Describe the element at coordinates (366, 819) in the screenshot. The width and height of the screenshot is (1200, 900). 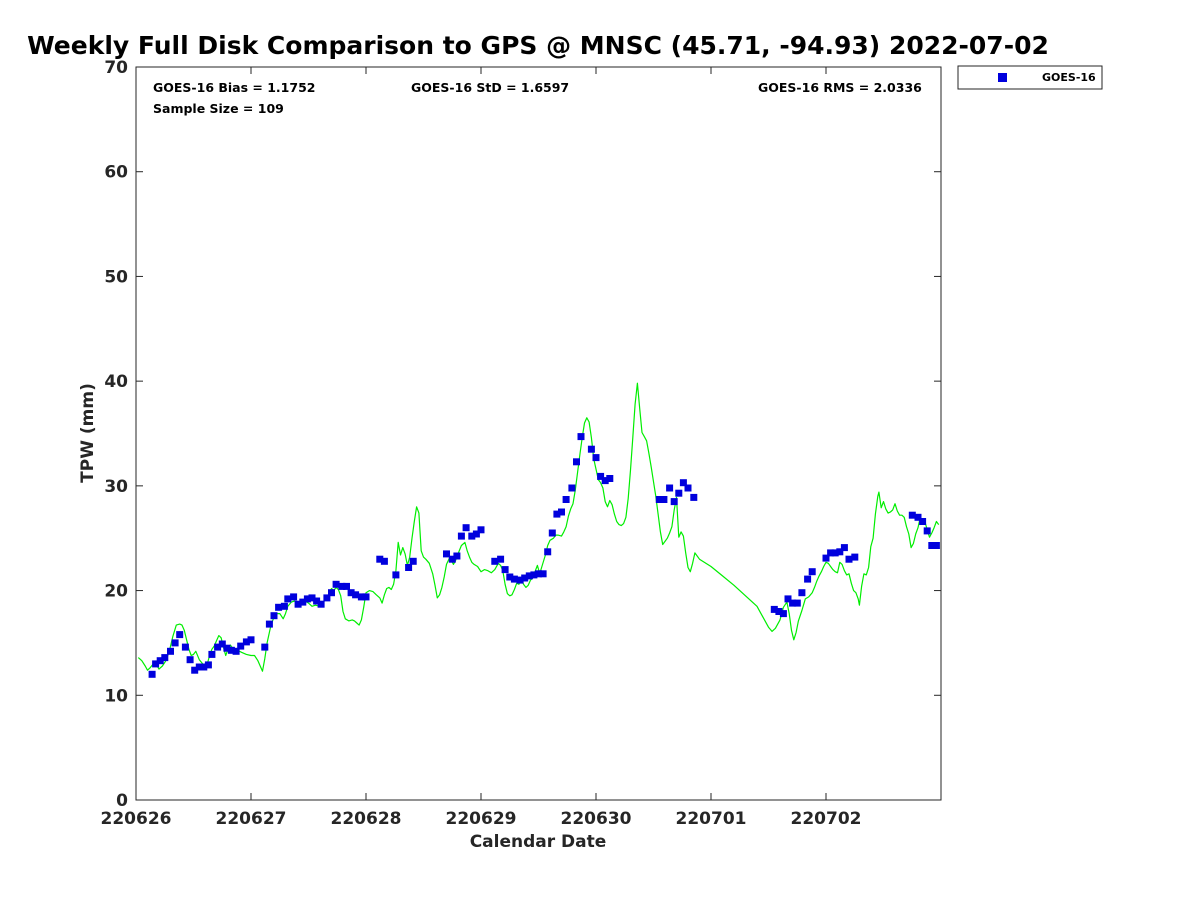
I see `x-tick-label: 220628` at that location.